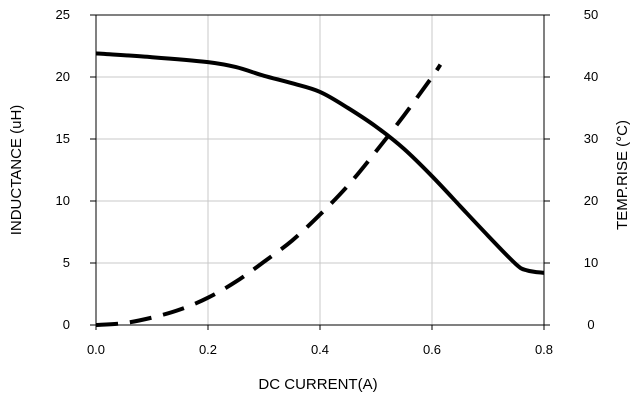 Image resolution: width=635 pixels, height=400 pixels. Describe the element at coordinates (591, 262) in the screenshot. I see `y2-tick-label: 10` at that location.